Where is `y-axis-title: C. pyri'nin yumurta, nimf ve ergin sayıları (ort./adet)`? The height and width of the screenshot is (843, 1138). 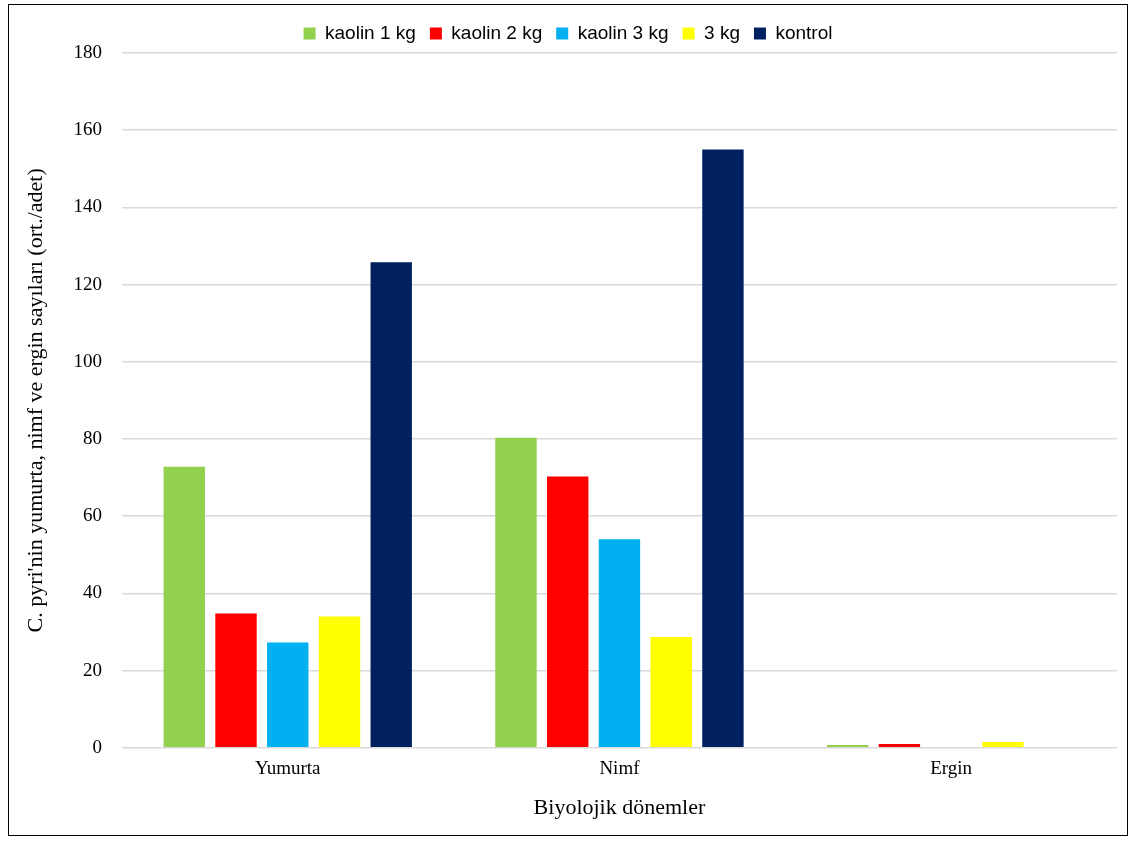
y-axis-title: C. pyri'nin yumurta, nimf ve ergin sayıları (ort./adet) is located at coordinates (34, 400).